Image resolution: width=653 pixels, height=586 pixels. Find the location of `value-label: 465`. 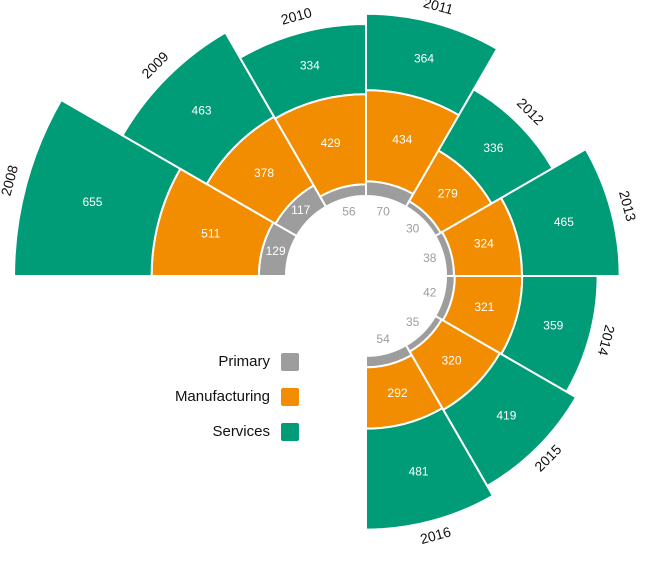

value-label: 465 is located at coordinates (564, 222).